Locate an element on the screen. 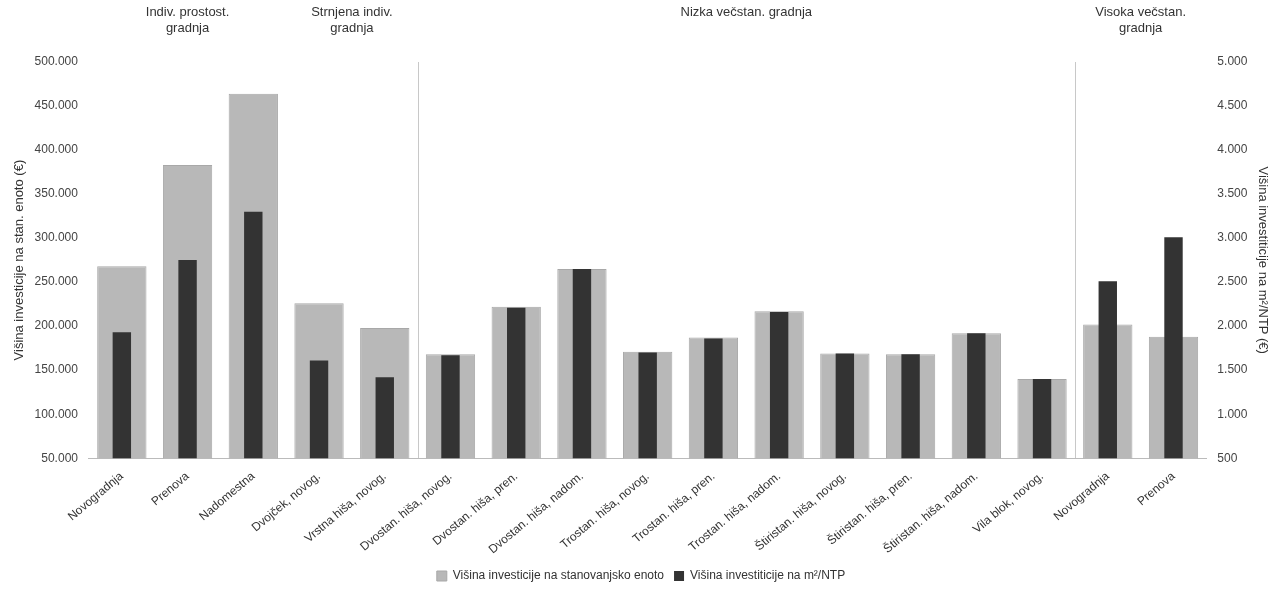 The height and width of the screenshot is (596, 1282). y2-axis-title: Višina investiticije na m²/NTP (€) is located at coordinates (1263, 260).